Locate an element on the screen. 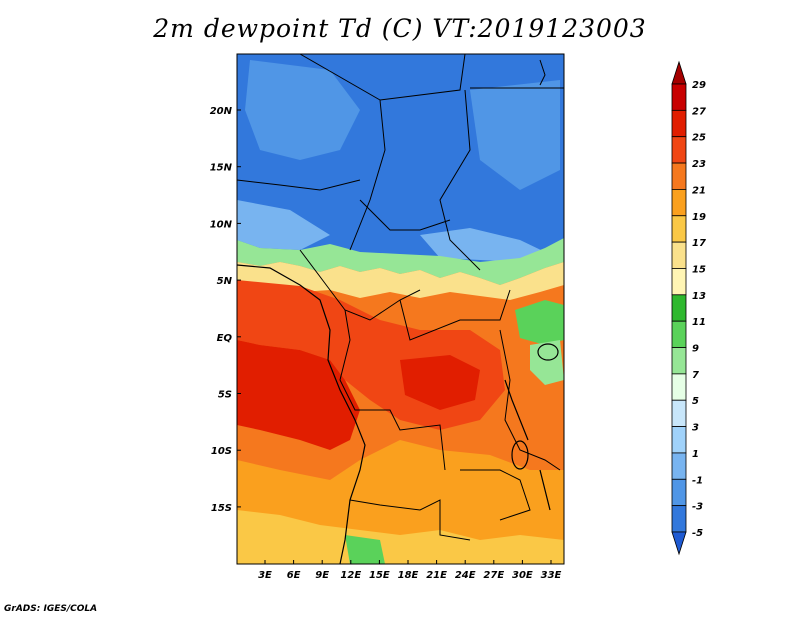 This screenshot has height=618, width=800. coastline is located at coordinates (301, 414).